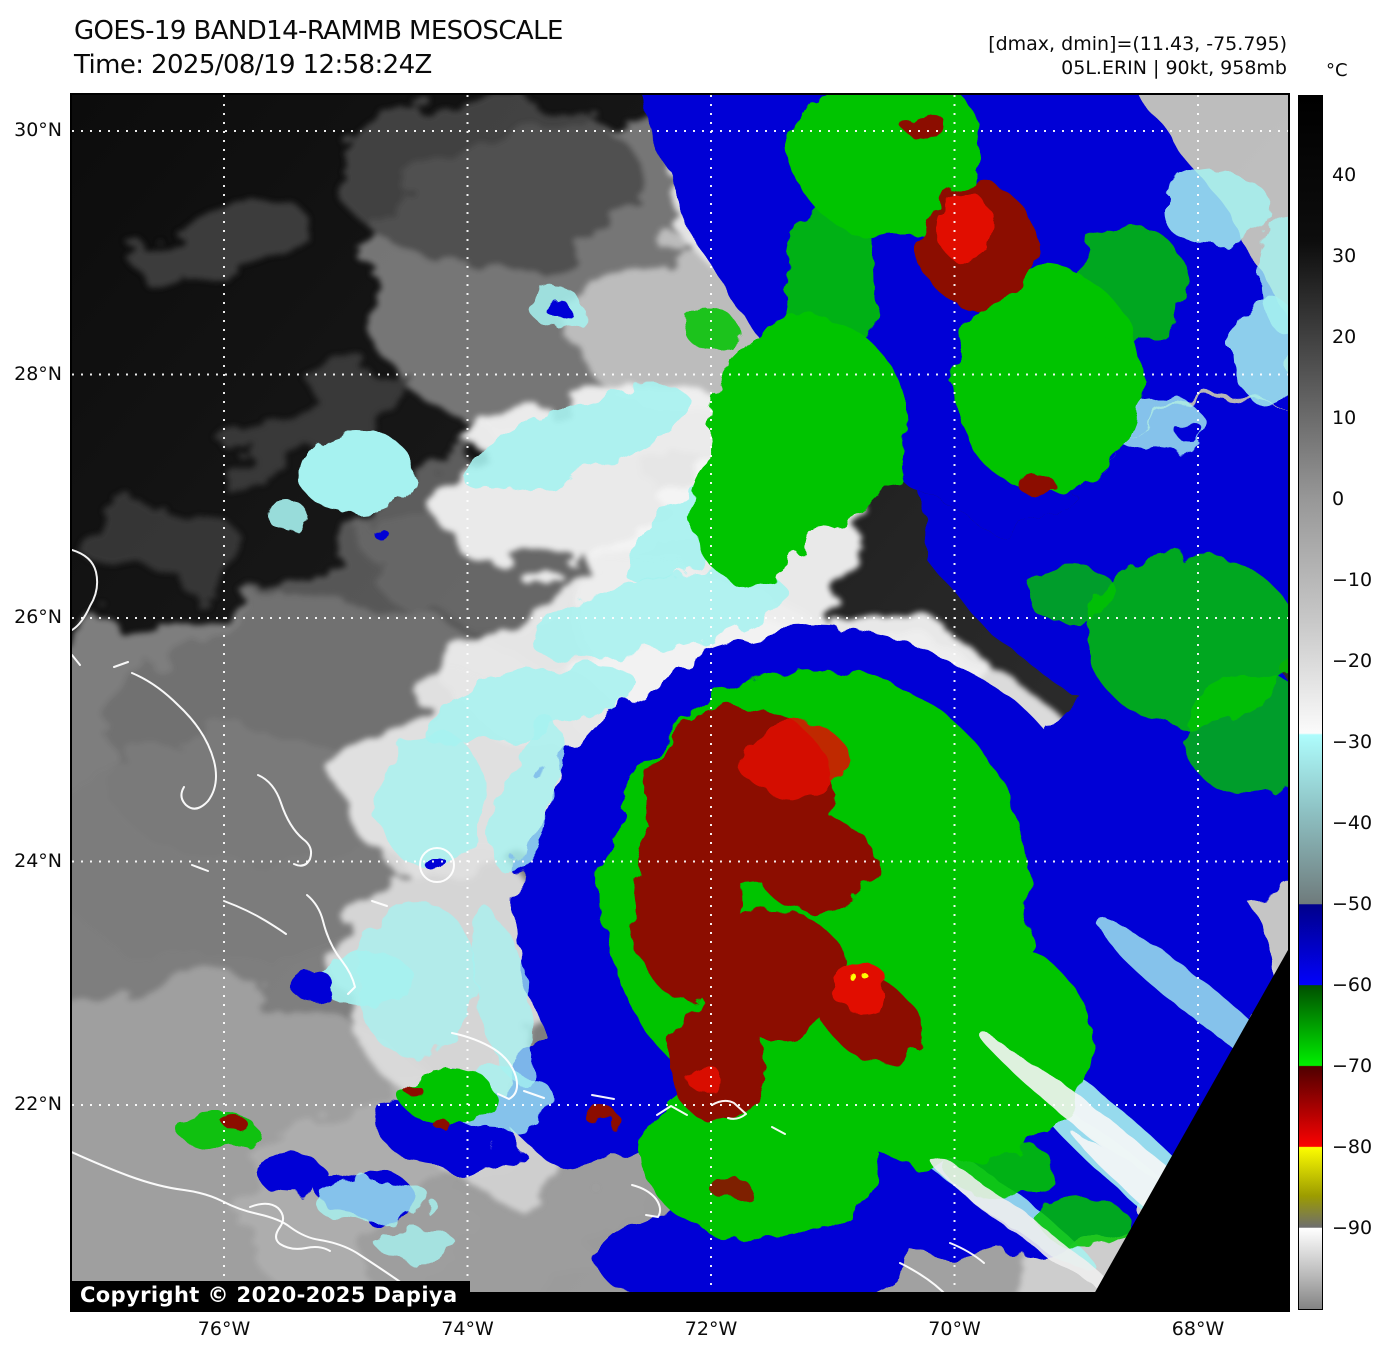 The width and height of the screenshot is (1390, 1359). I want to click on copyright-badge: Copyright © 2020-2025 Dapiya, so click(271, 1295).